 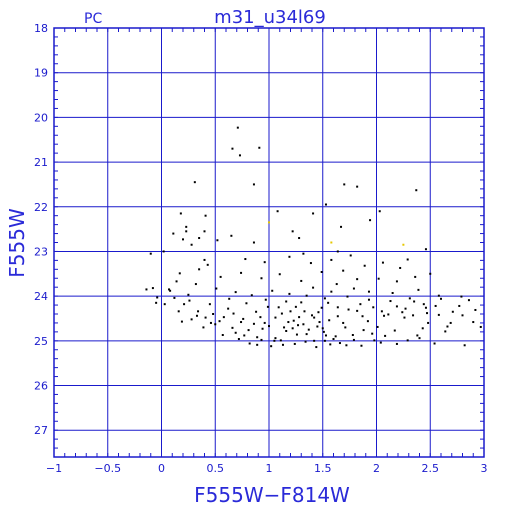 I want to click on highlighted-point, so click(x=269, y=222).